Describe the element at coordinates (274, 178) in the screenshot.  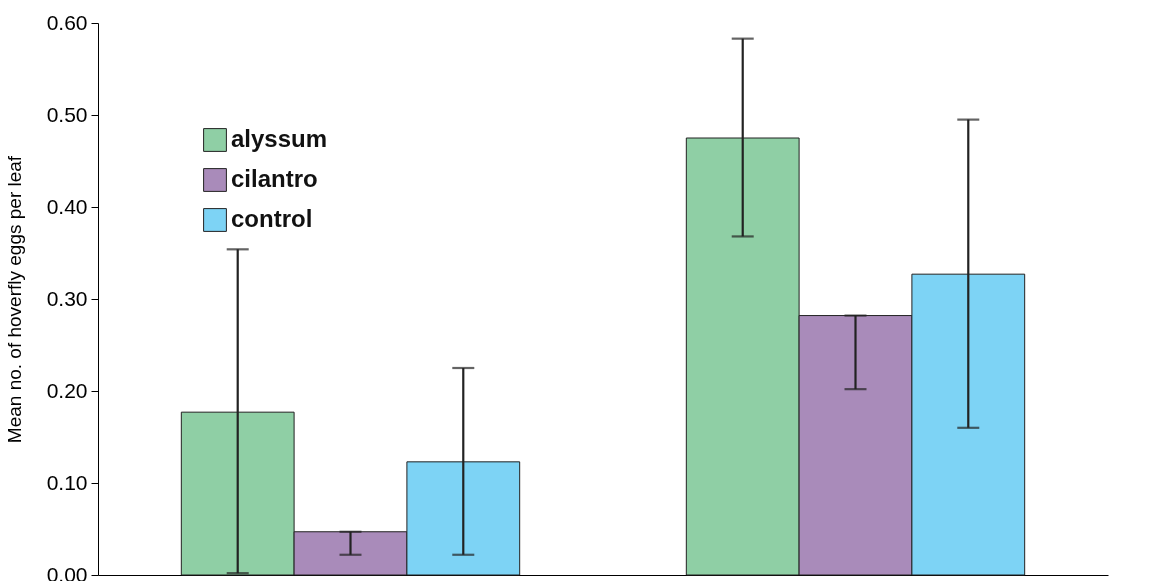
I see `legend-label: cilantro` at that location.